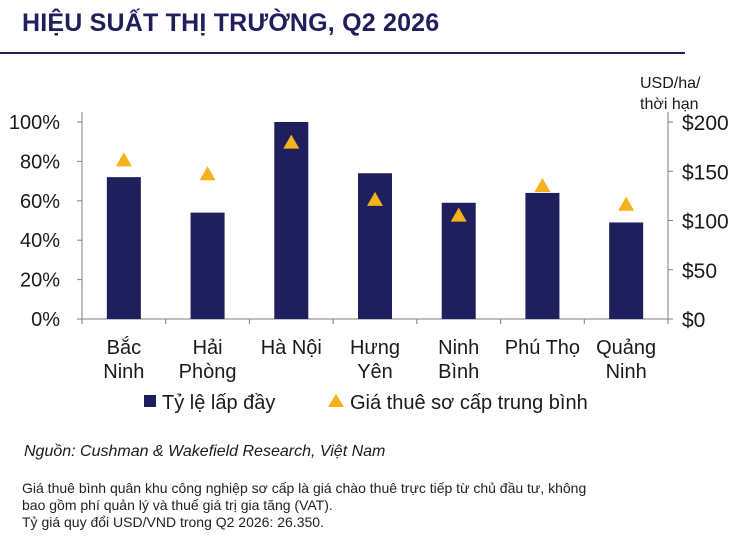 Image resolution: width=746 pixels, height=546 pixels. Describe the element at coordinates (40, 162) in the screenshot. I see `left-tick-label: 80%` at that location.